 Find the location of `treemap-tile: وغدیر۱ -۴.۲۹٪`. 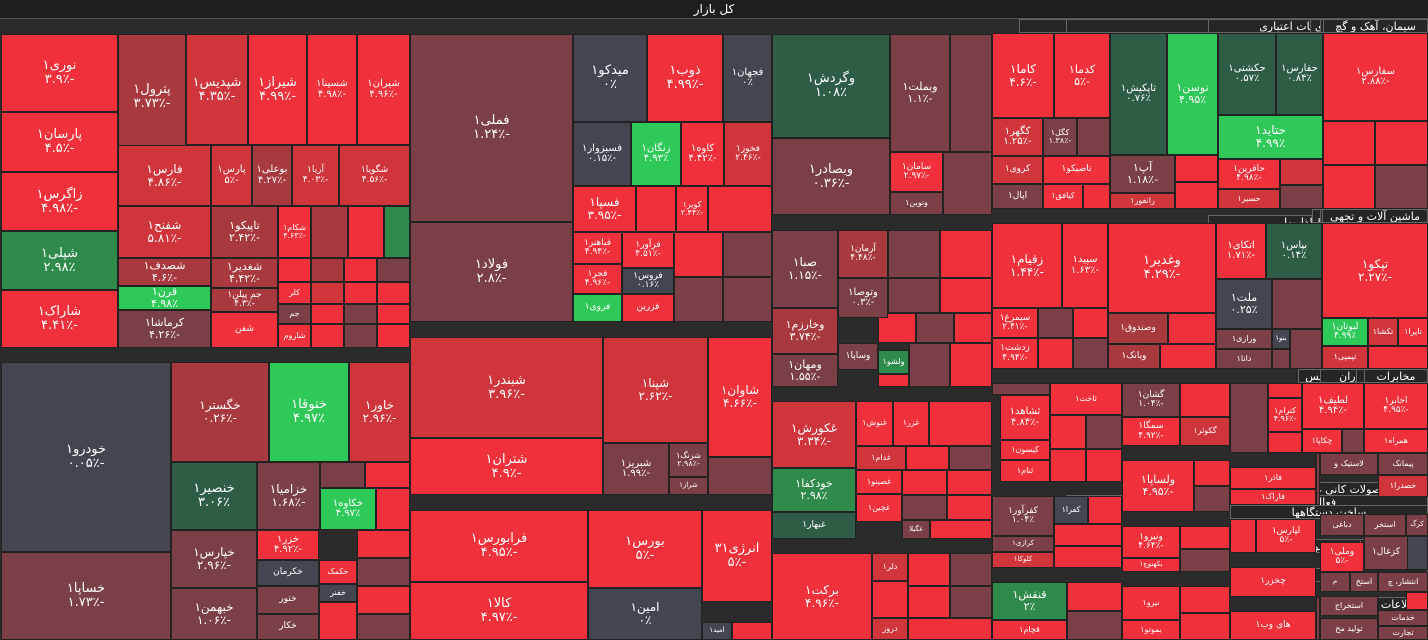

treemap-tile: وغدیر۱ -۴.۲۹٪ is located at coordinates (1162, 268).